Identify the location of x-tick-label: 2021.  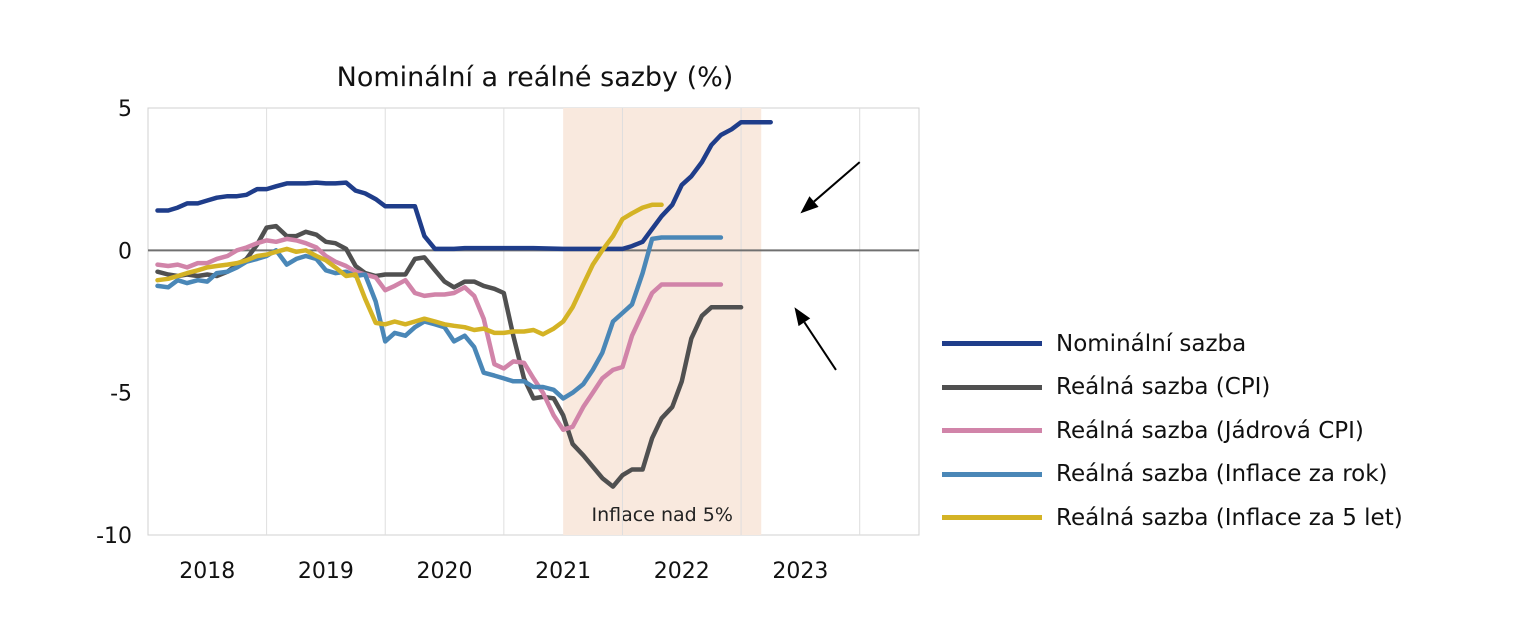
(563, 571).